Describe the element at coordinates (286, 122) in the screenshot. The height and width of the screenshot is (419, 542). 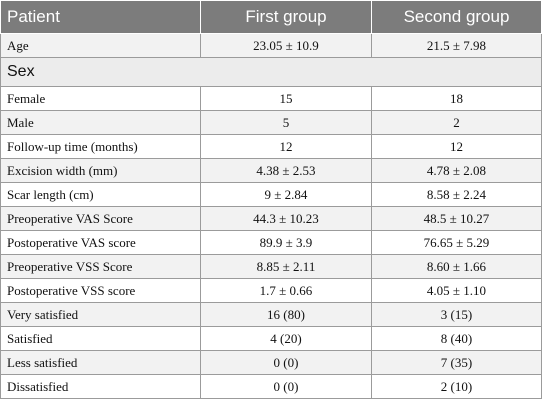
I see `row-first-group-value: 5` at that location.